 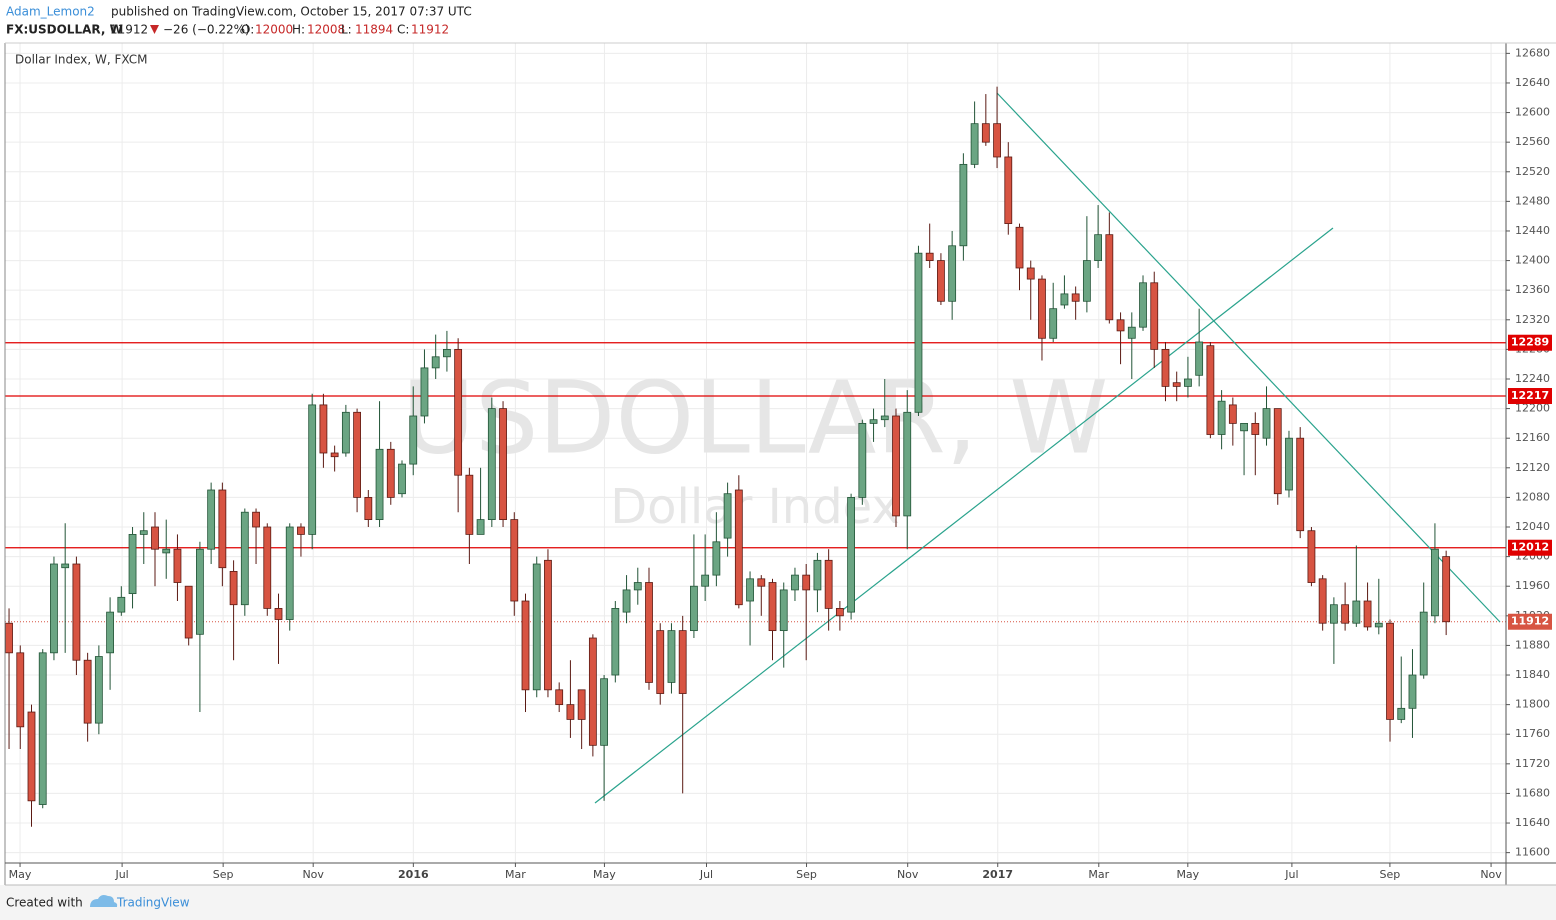 What do you see at coordinates (1532, 437) in the screenshot?
I see `y-tick-label: 12160` at bounding box center [1532, 437].